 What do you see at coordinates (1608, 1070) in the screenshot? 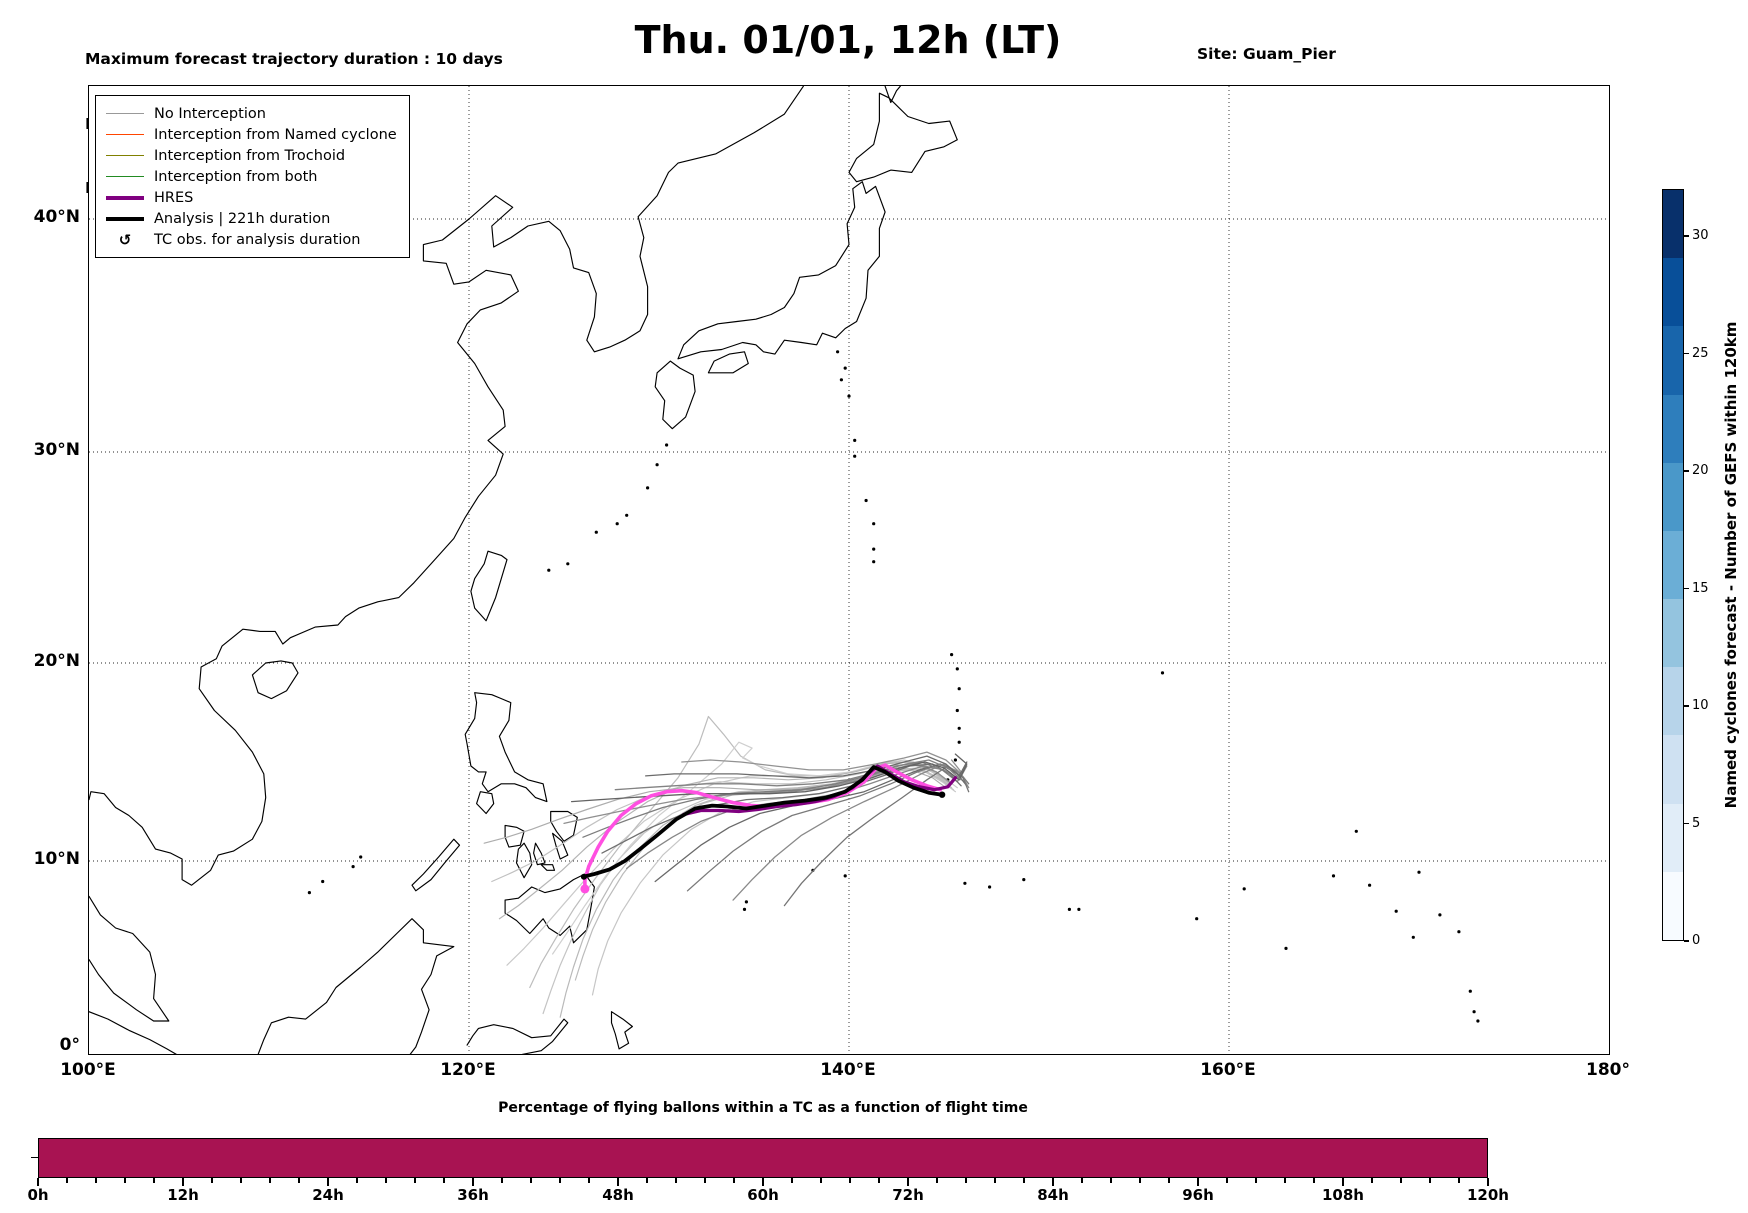
I see `lon-tick-label: 180°` at bounding box center [1608, 1070].